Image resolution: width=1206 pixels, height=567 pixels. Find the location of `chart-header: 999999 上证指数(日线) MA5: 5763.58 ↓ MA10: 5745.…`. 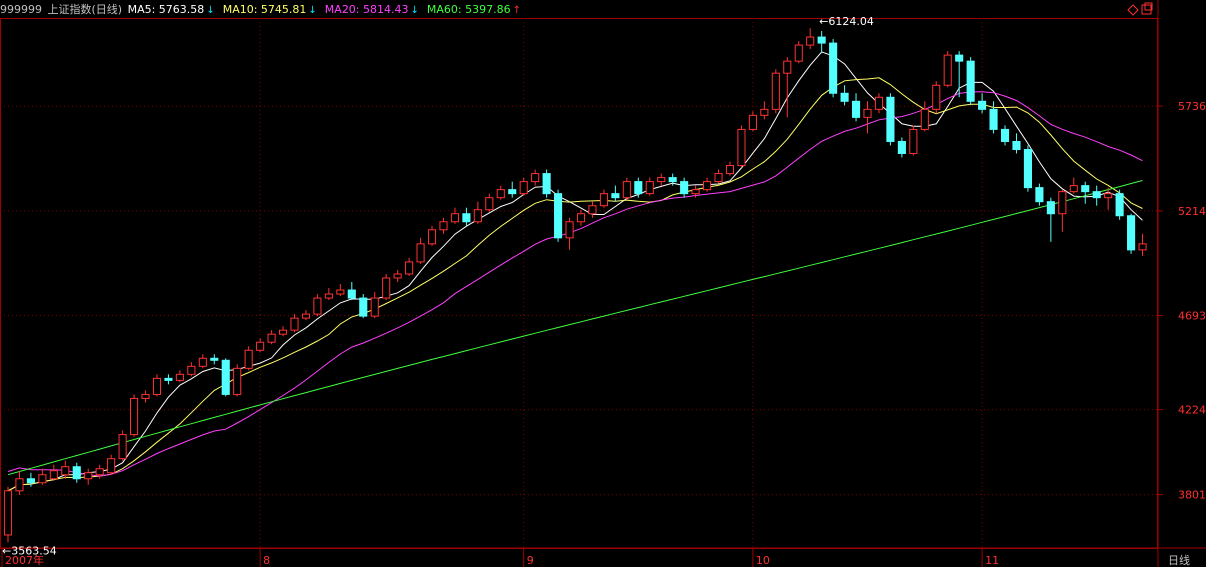

chart-header: 999999 上证指数(日线) MA5: 5763.58 ↓ MA10: 5745.… is located at coordinates (262, 10).